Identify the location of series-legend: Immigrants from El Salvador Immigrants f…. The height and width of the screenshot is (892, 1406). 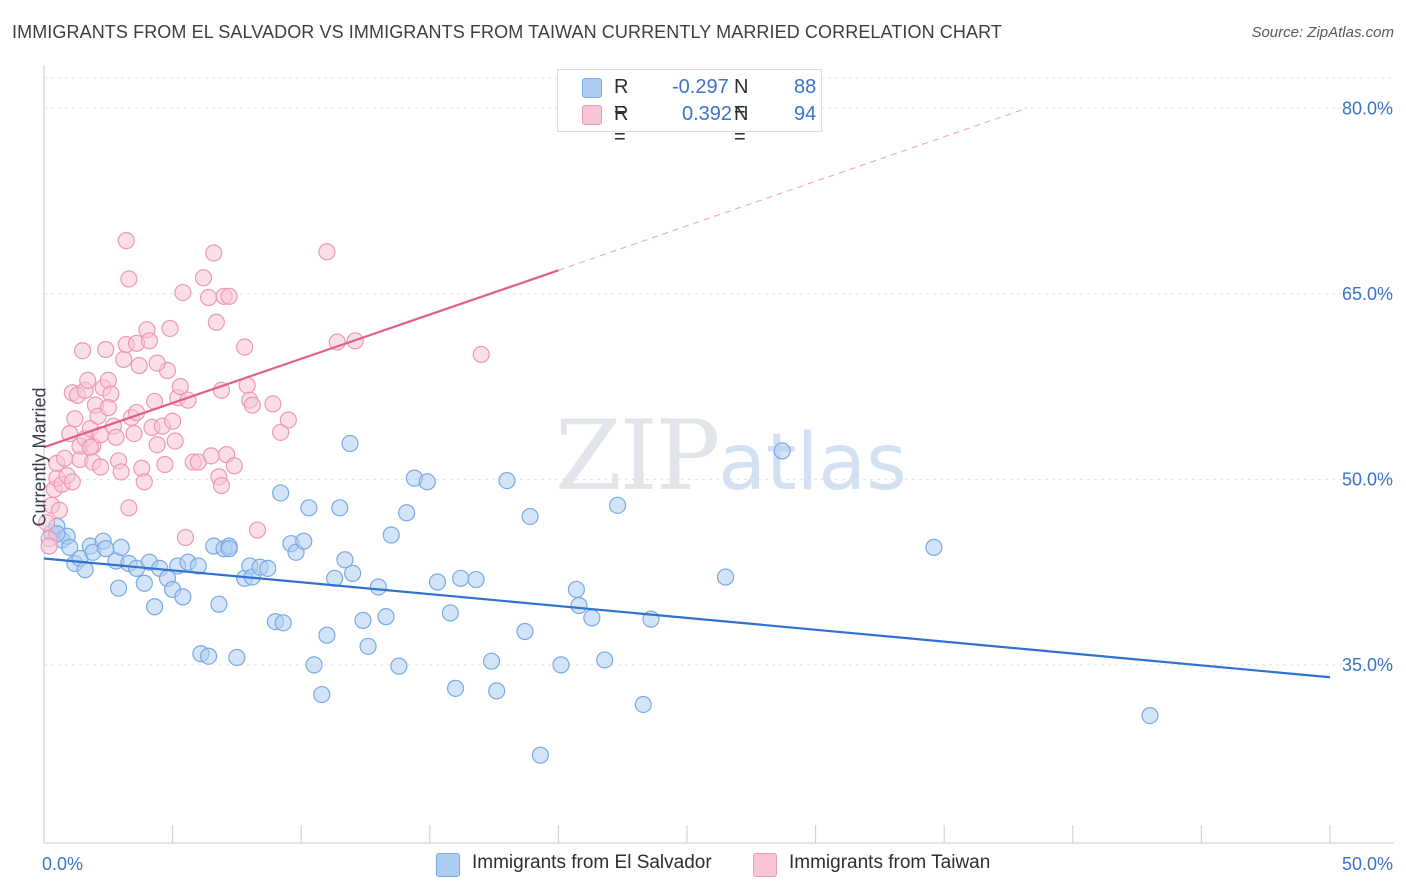
(703, 864).